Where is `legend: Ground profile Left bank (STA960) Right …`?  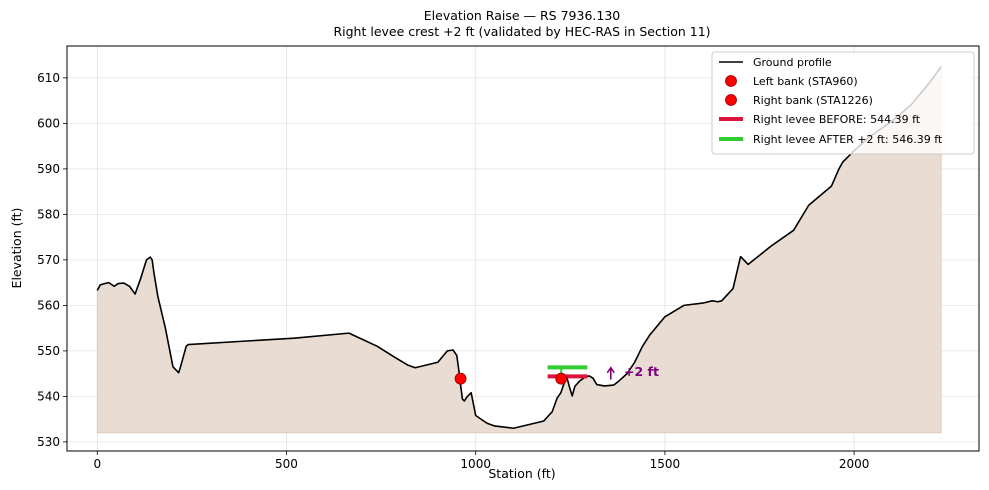
legend: Ground profile Left bank (STA960) Right … is located at coordinates (843, 103).